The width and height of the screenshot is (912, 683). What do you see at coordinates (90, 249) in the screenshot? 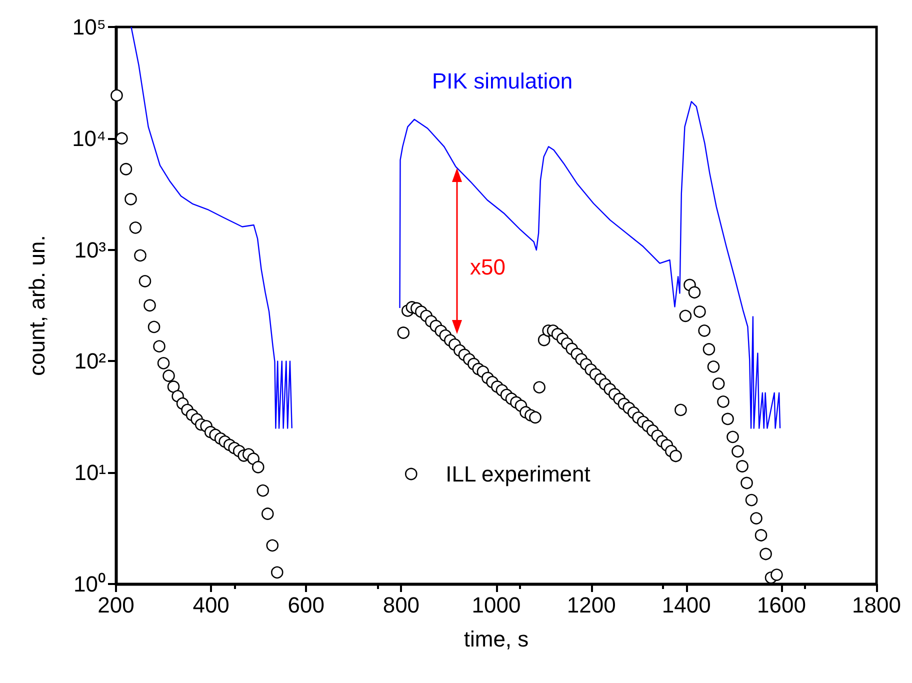
I see `y-tick-label: 10³` at bounding box center [90, 249].